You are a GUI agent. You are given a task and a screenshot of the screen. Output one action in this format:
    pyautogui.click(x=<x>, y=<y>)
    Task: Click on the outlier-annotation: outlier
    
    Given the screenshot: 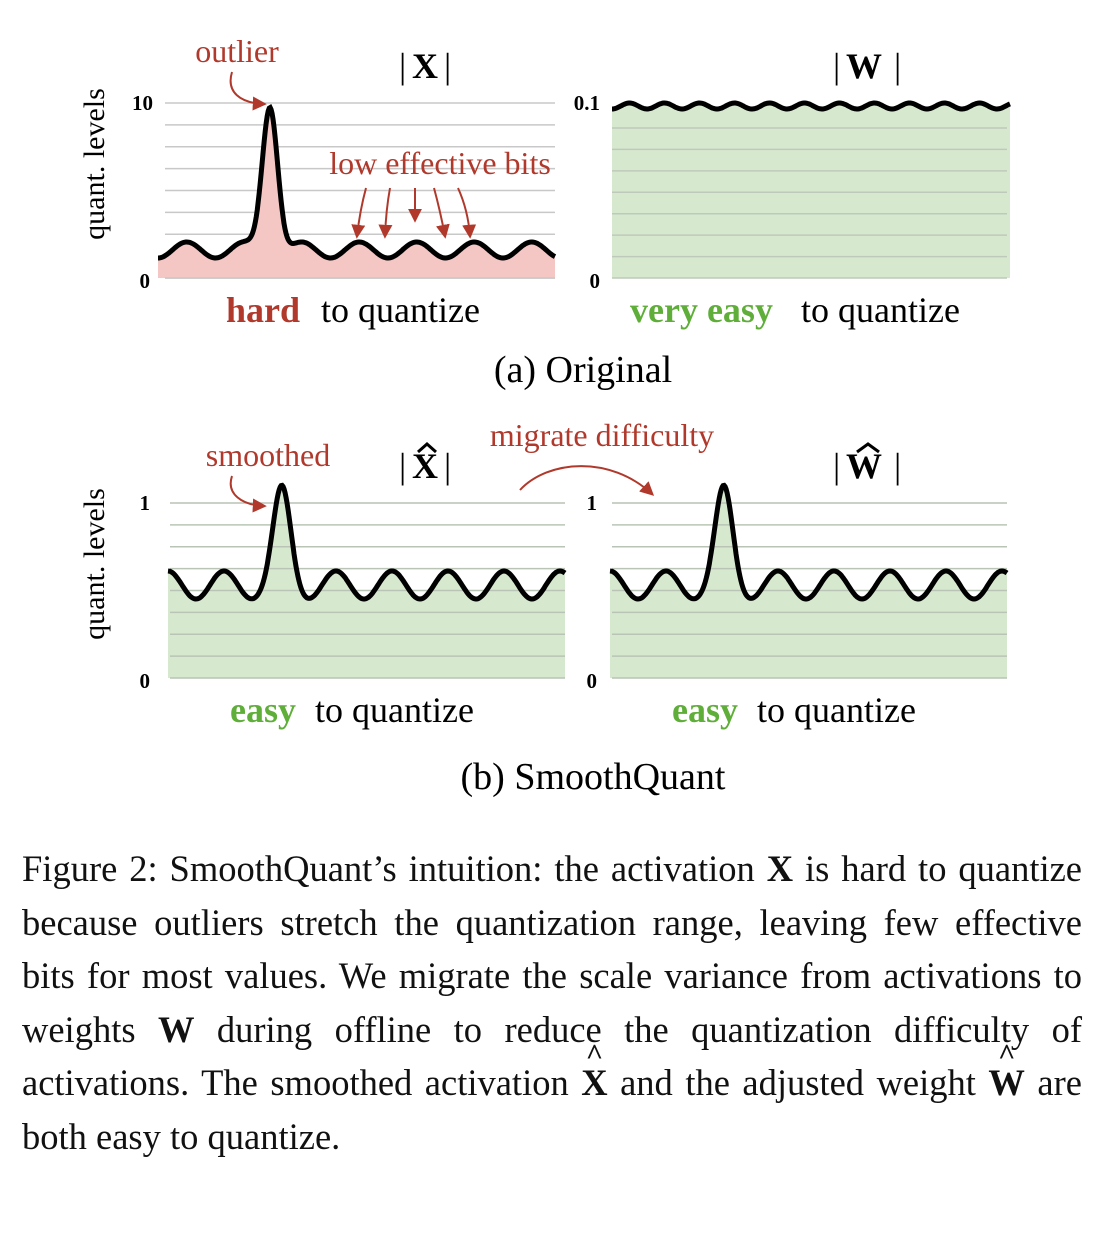 What is the action you would take?
    pyautogui.click(x=237, y=51)
    